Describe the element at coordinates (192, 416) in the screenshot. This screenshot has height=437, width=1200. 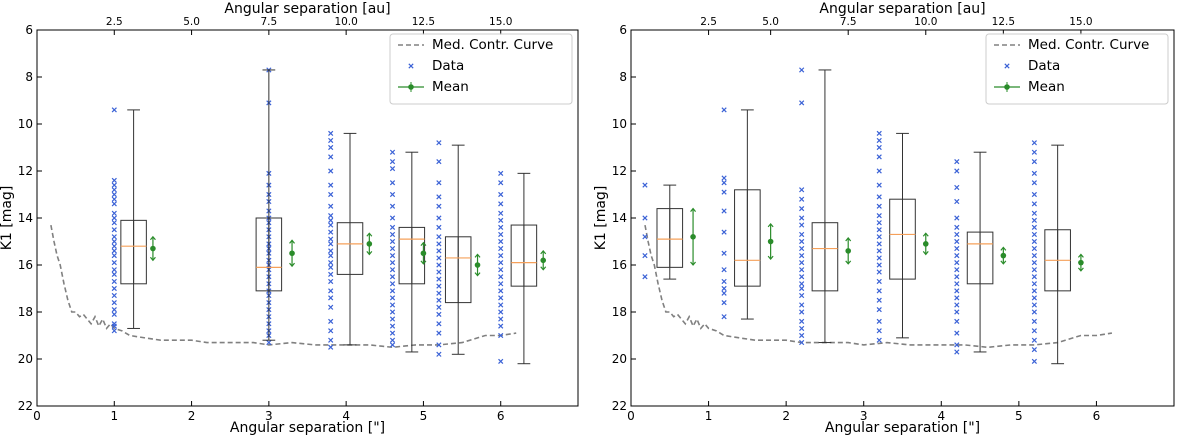
I see `x-tick-label: 2` at that location.